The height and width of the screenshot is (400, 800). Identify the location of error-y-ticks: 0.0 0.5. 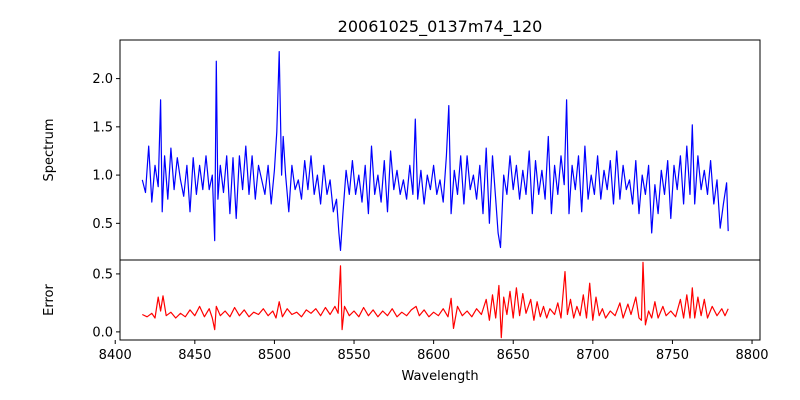
(106, 303).